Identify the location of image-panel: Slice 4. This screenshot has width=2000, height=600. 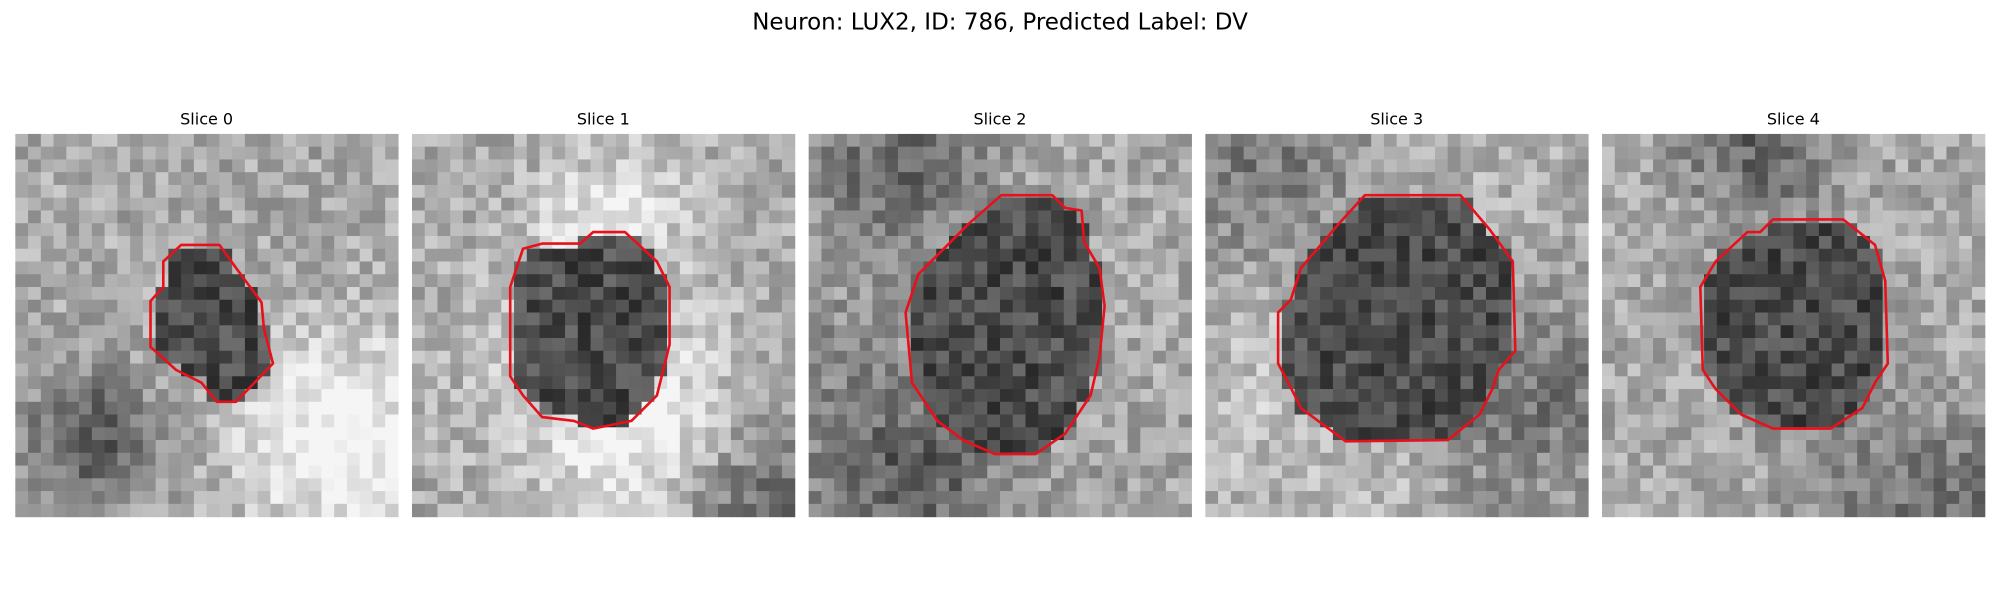
(1794, 313).